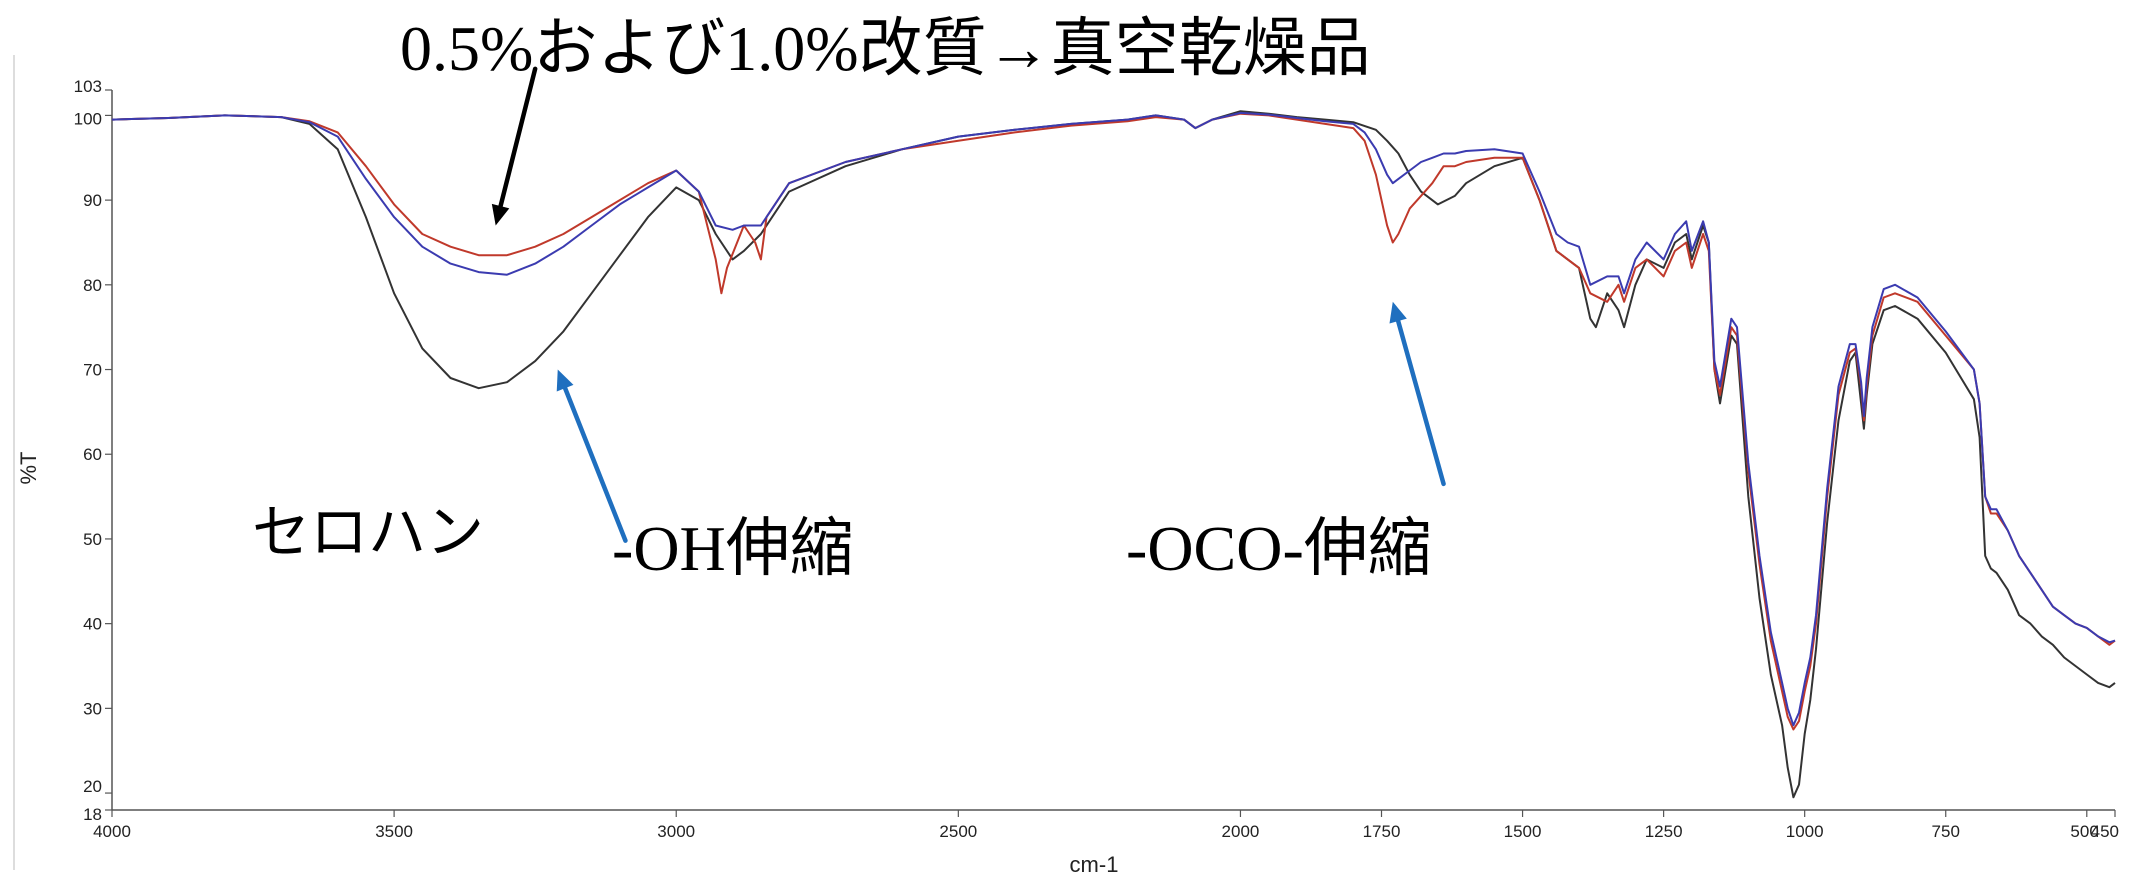  Describe the element at coordinates (368, 532) in the screenshot. I see `annotation-cellophane: セロハン` at that location.